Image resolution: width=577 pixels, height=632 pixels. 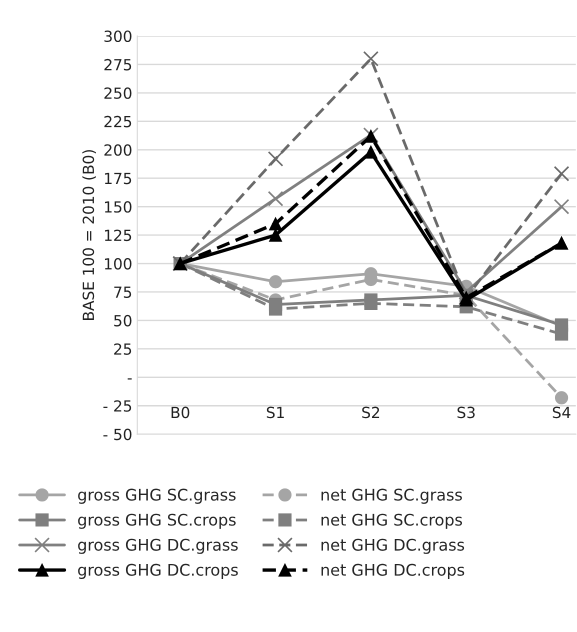 I want to click on y-tick-label: -, so click(x=130, y=379).